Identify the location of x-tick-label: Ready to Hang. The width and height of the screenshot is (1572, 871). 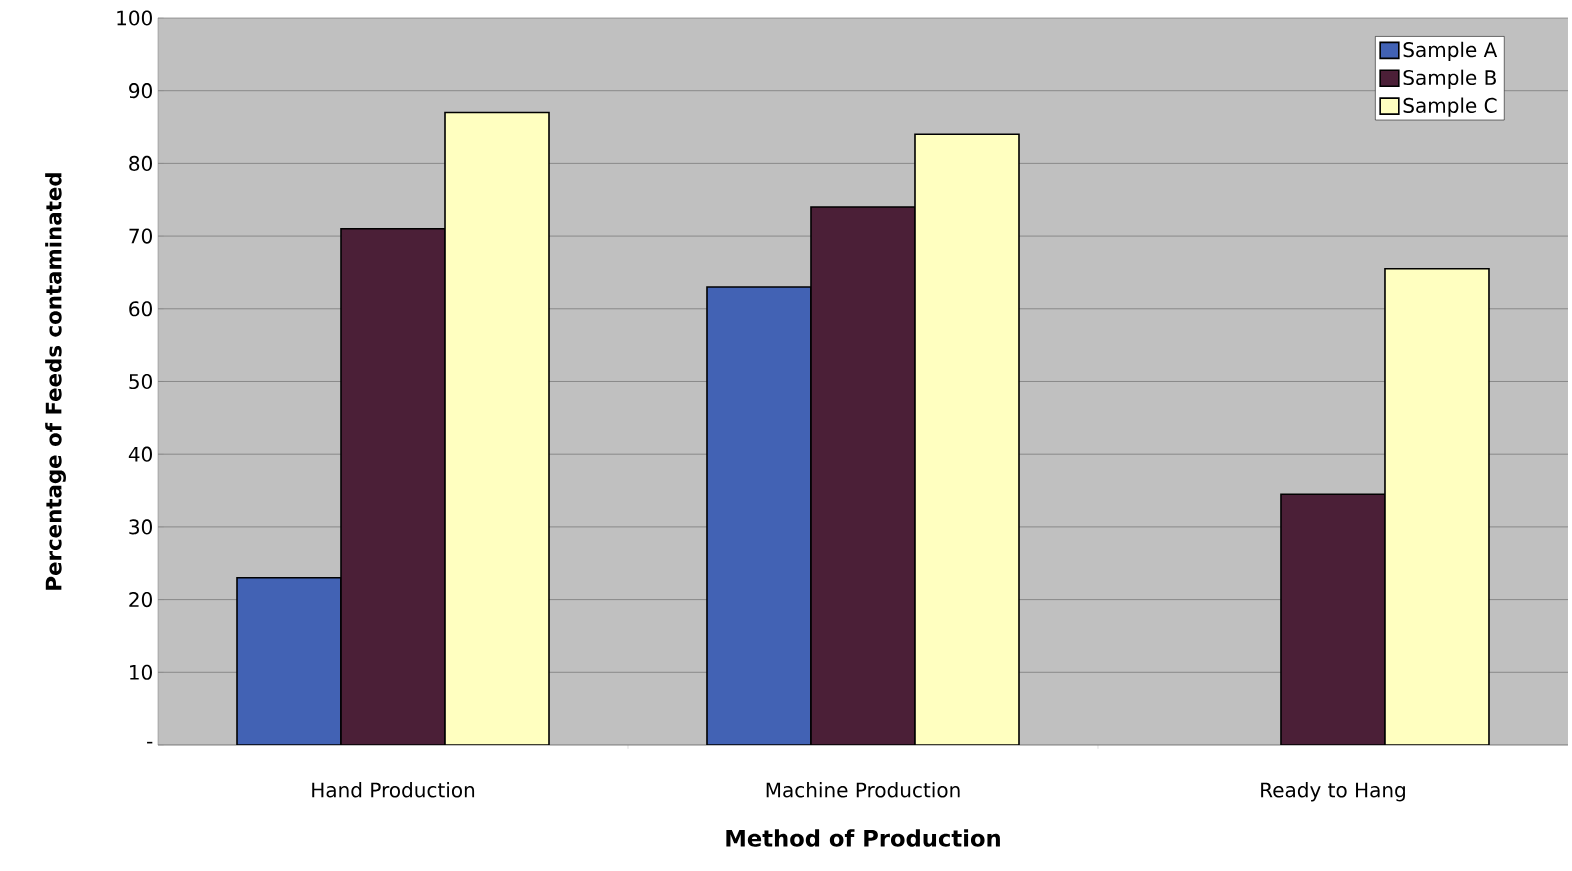
(1333, 792).